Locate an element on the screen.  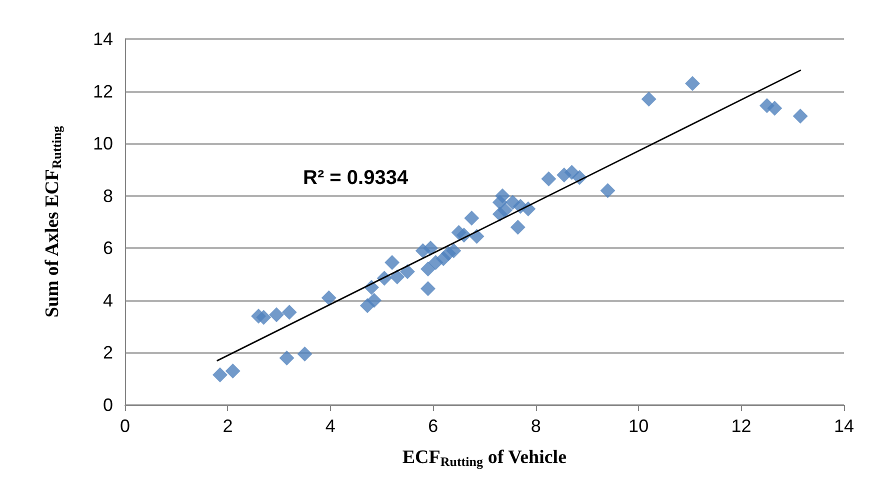
x-tick-label: 6 is located at coordinates (433, 426).